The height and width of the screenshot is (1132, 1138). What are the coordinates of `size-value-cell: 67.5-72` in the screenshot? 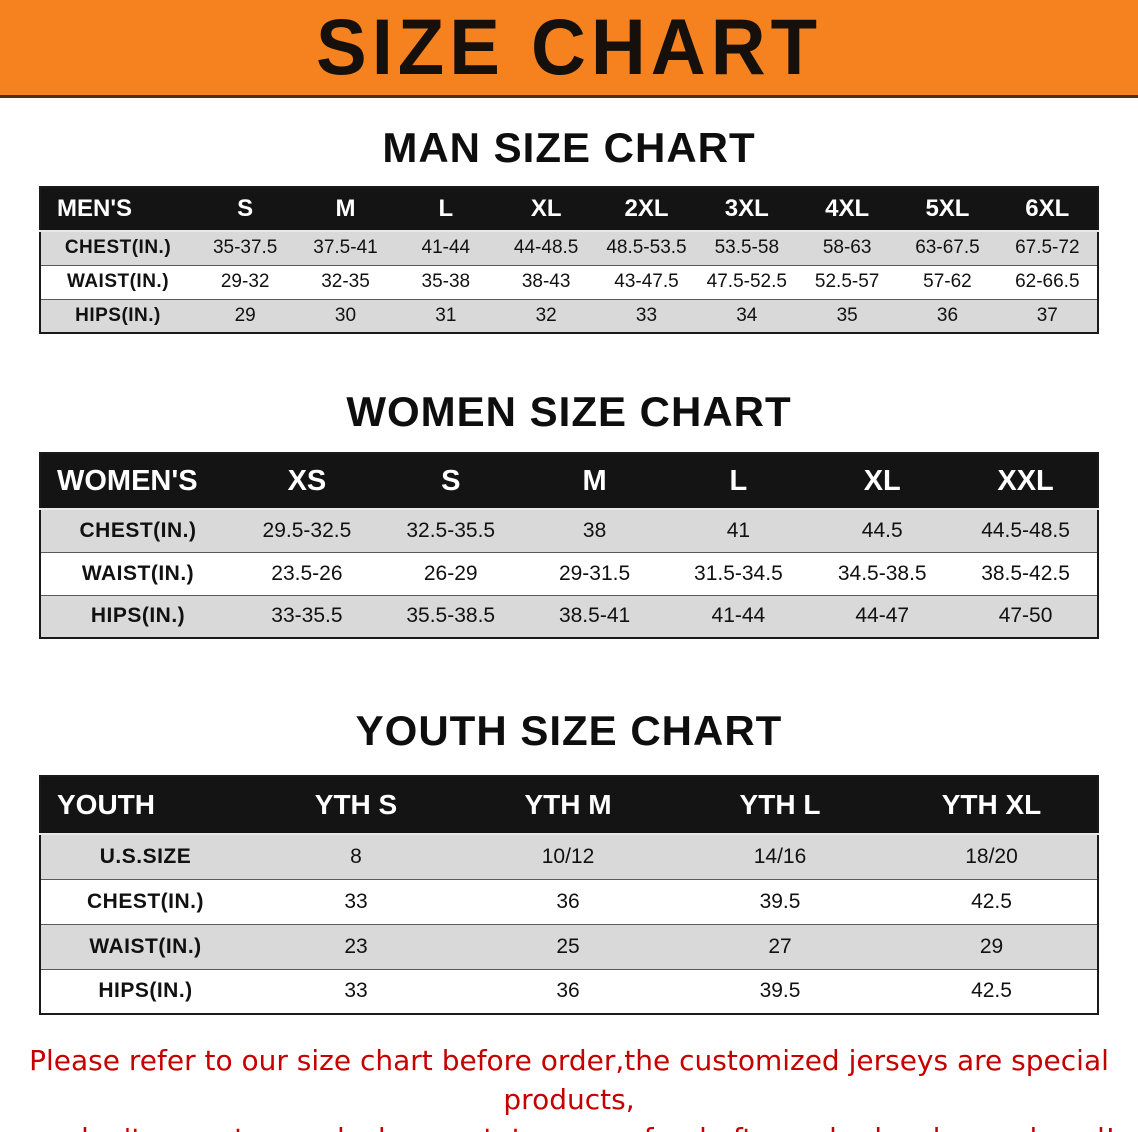 It's located at (1047, 247).